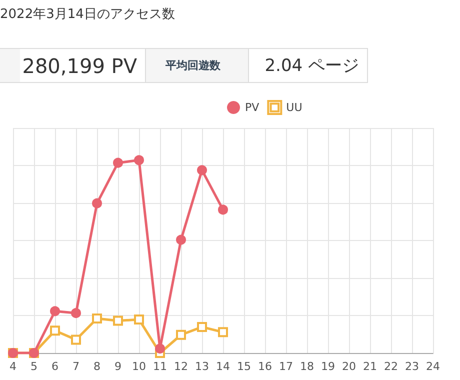 The width and height of the screenshot is (460, 380). I want to click on x-tick-label: 4, so click(13, 366).